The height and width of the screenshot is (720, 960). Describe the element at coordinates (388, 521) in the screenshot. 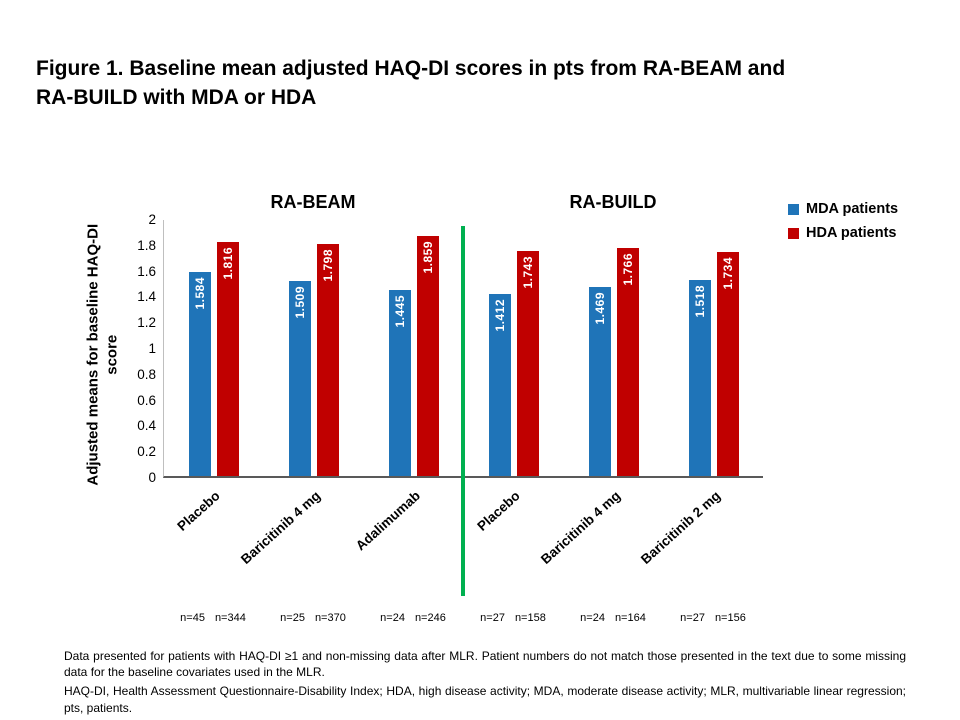

I see `x-axis-label: Adalimumab` at that location.